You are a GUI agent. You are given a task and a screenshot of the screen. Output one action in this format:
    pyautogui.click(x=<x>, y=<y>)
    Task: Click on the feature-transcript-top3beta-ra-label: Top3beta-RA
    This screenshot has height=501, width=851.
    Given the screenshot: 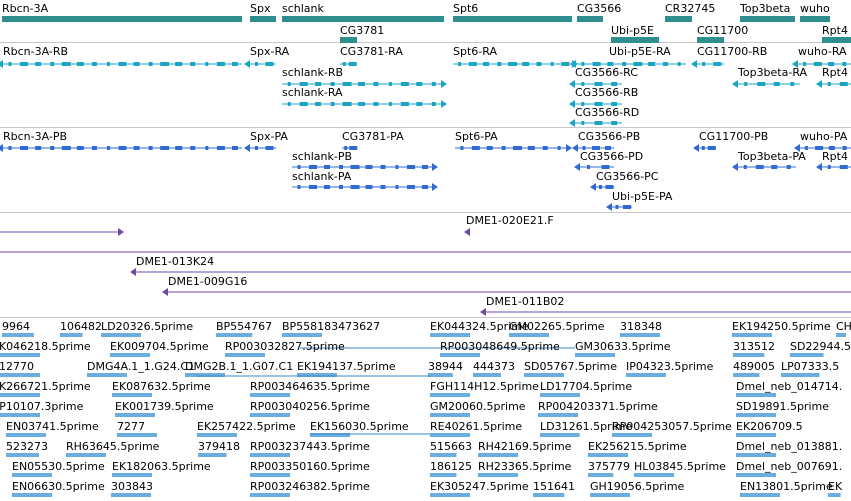 What is the action you would take?
    pyautogui.click(x=773, y=72)
    